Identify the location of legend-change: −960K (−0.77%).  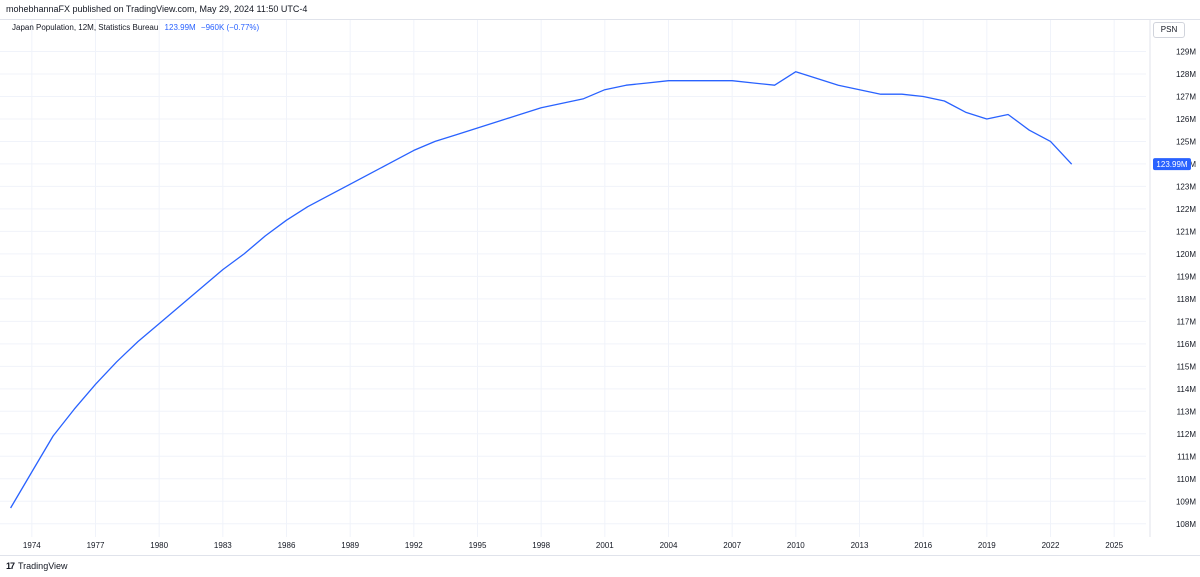
(230, 27).